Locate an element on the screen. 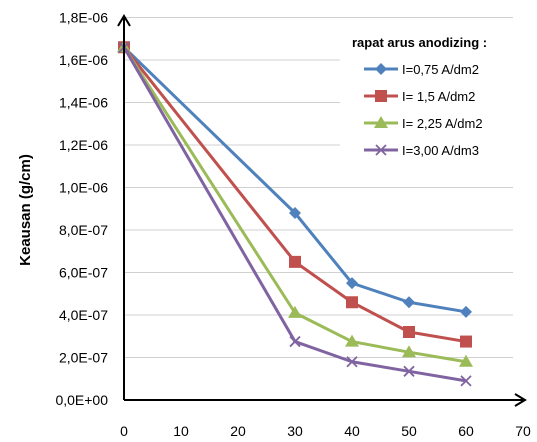  x-tick-label: 10 is located at coordinates (181, 431).